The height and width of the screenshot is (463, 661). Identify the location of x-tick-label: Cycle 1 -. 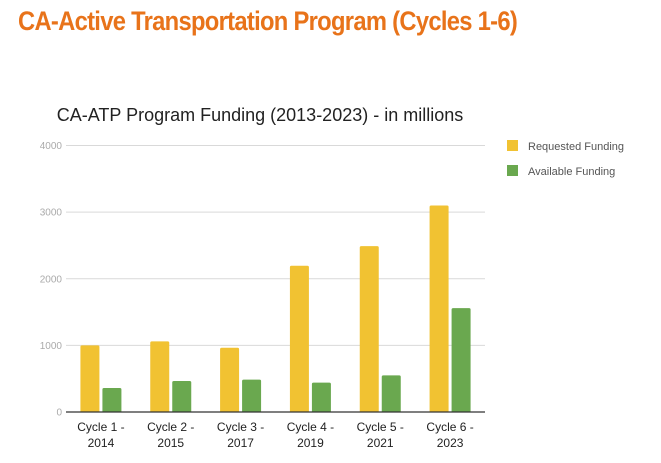
(100, 427).